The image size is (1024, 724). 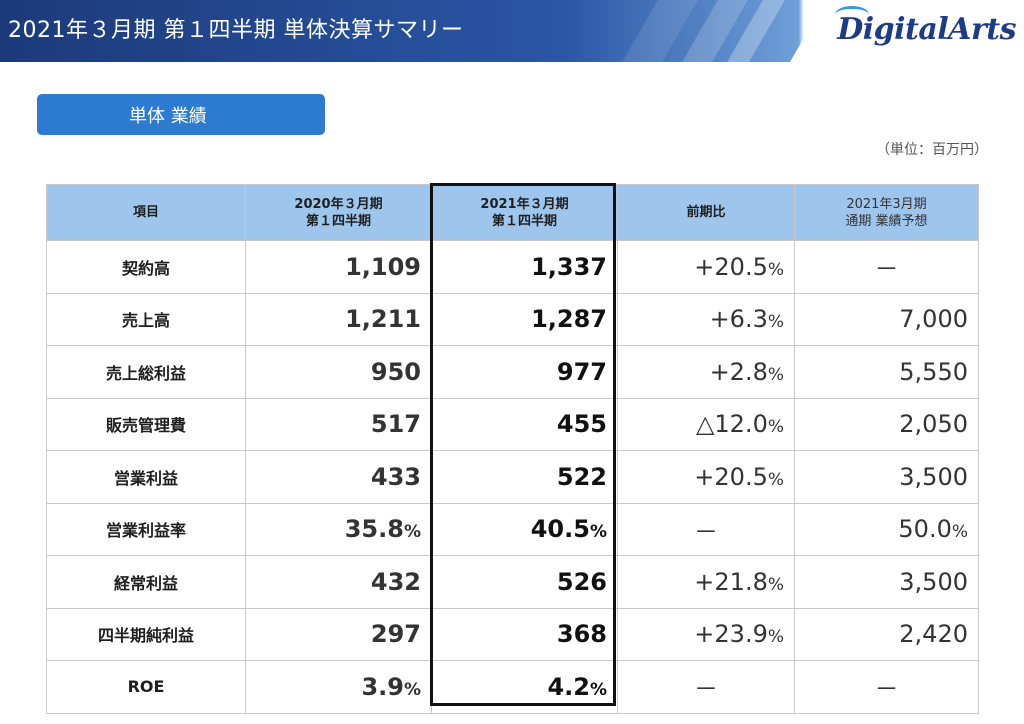 I want to click on ratio-value-value: +21.8, so click(x=731, y=581).